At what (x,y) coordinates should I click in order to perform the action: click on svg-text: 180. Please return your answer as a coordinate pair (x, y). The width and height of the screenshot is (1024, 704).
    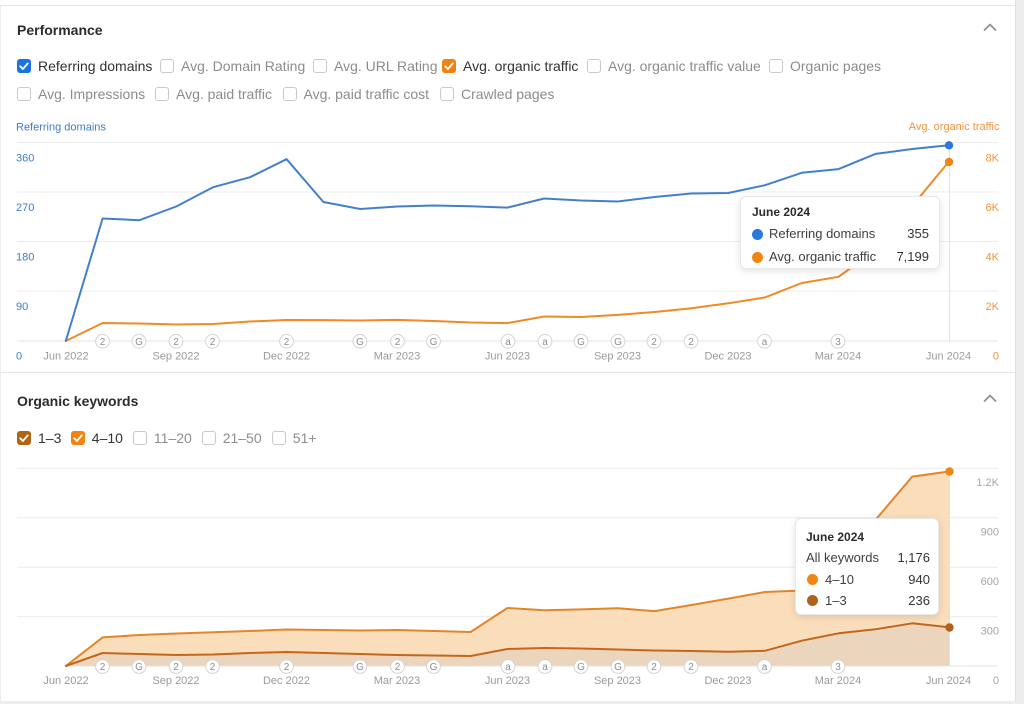
    Looking at the image, I should click on (25, 258).